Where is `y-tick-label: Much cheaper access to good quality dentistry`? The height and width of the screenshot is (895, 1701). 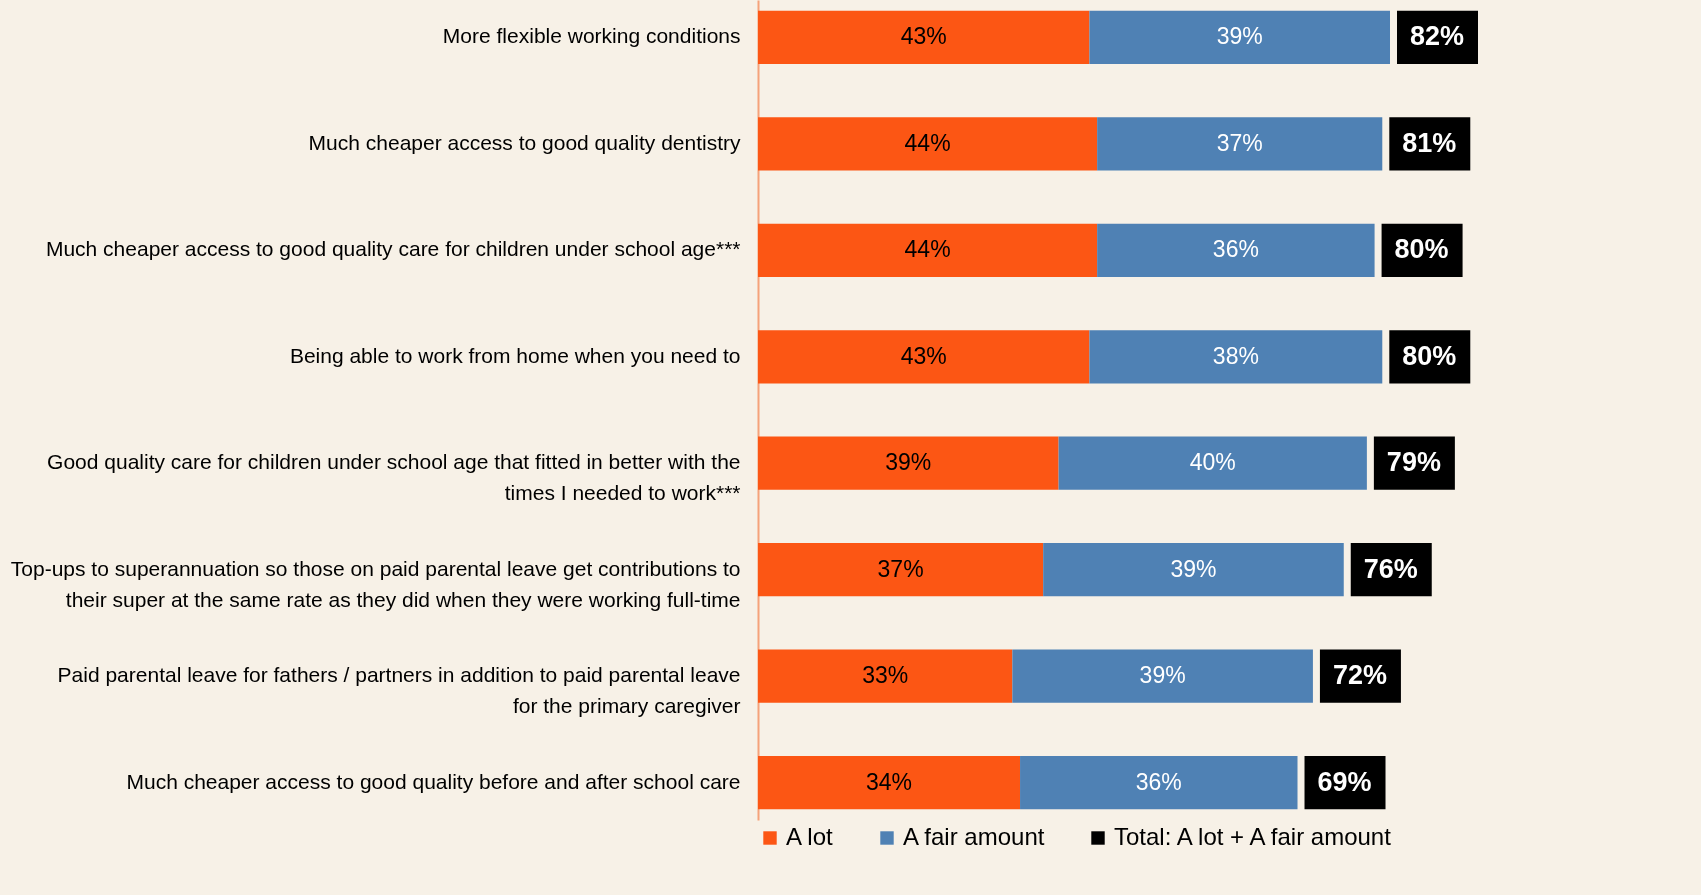 y-tick-label: Much cheaper access to good quality dentistry is located at coordinates (524, 142).